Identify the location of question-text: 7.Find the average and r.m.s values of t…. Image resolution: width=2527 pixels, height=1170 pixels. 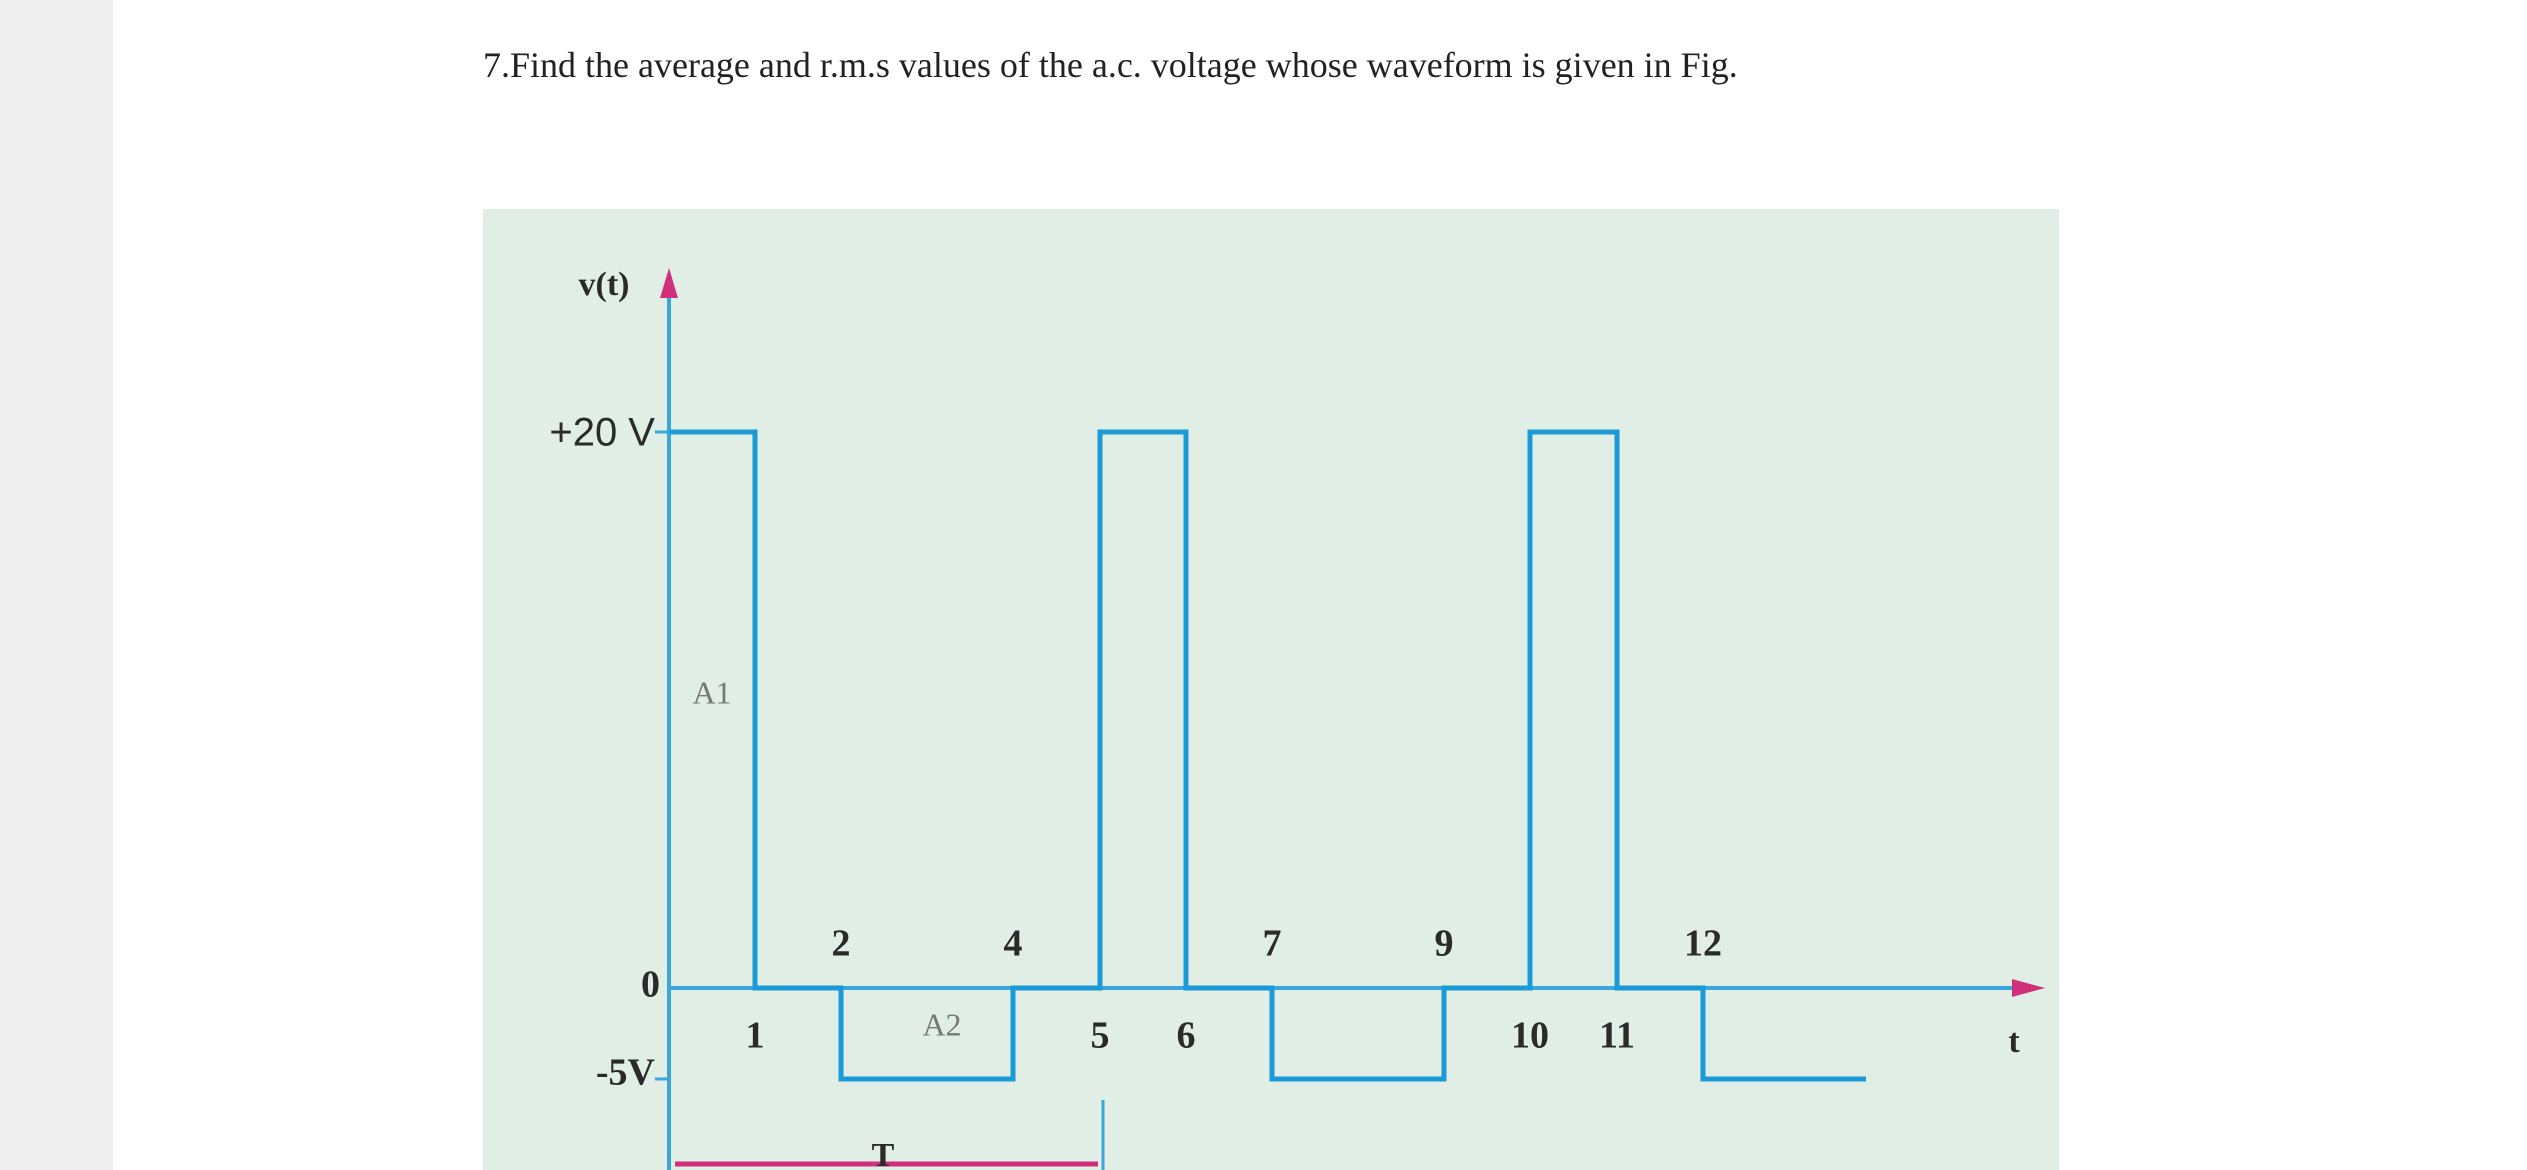
(1110, 65).